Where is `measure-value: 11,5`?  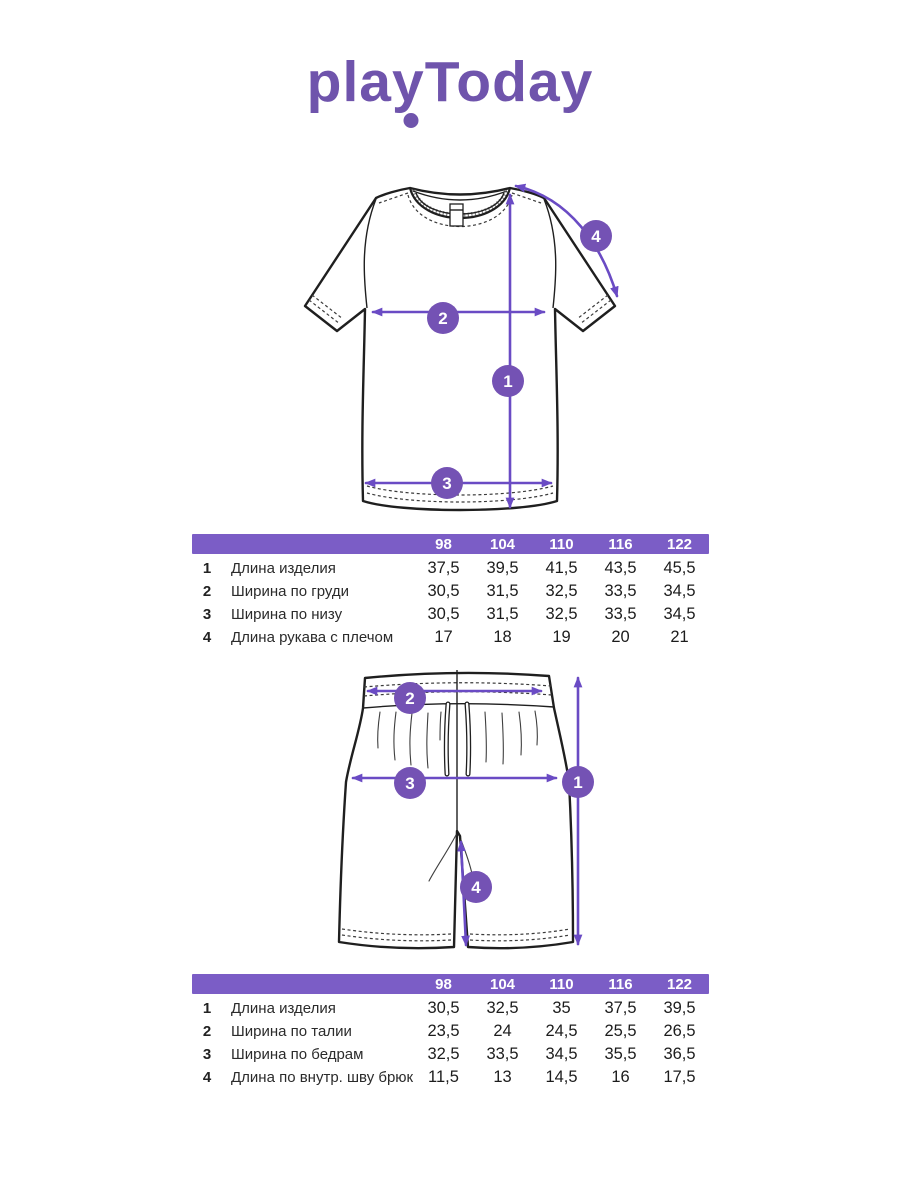
measure-value: 11,5 is located at coordinates (443, 1077).